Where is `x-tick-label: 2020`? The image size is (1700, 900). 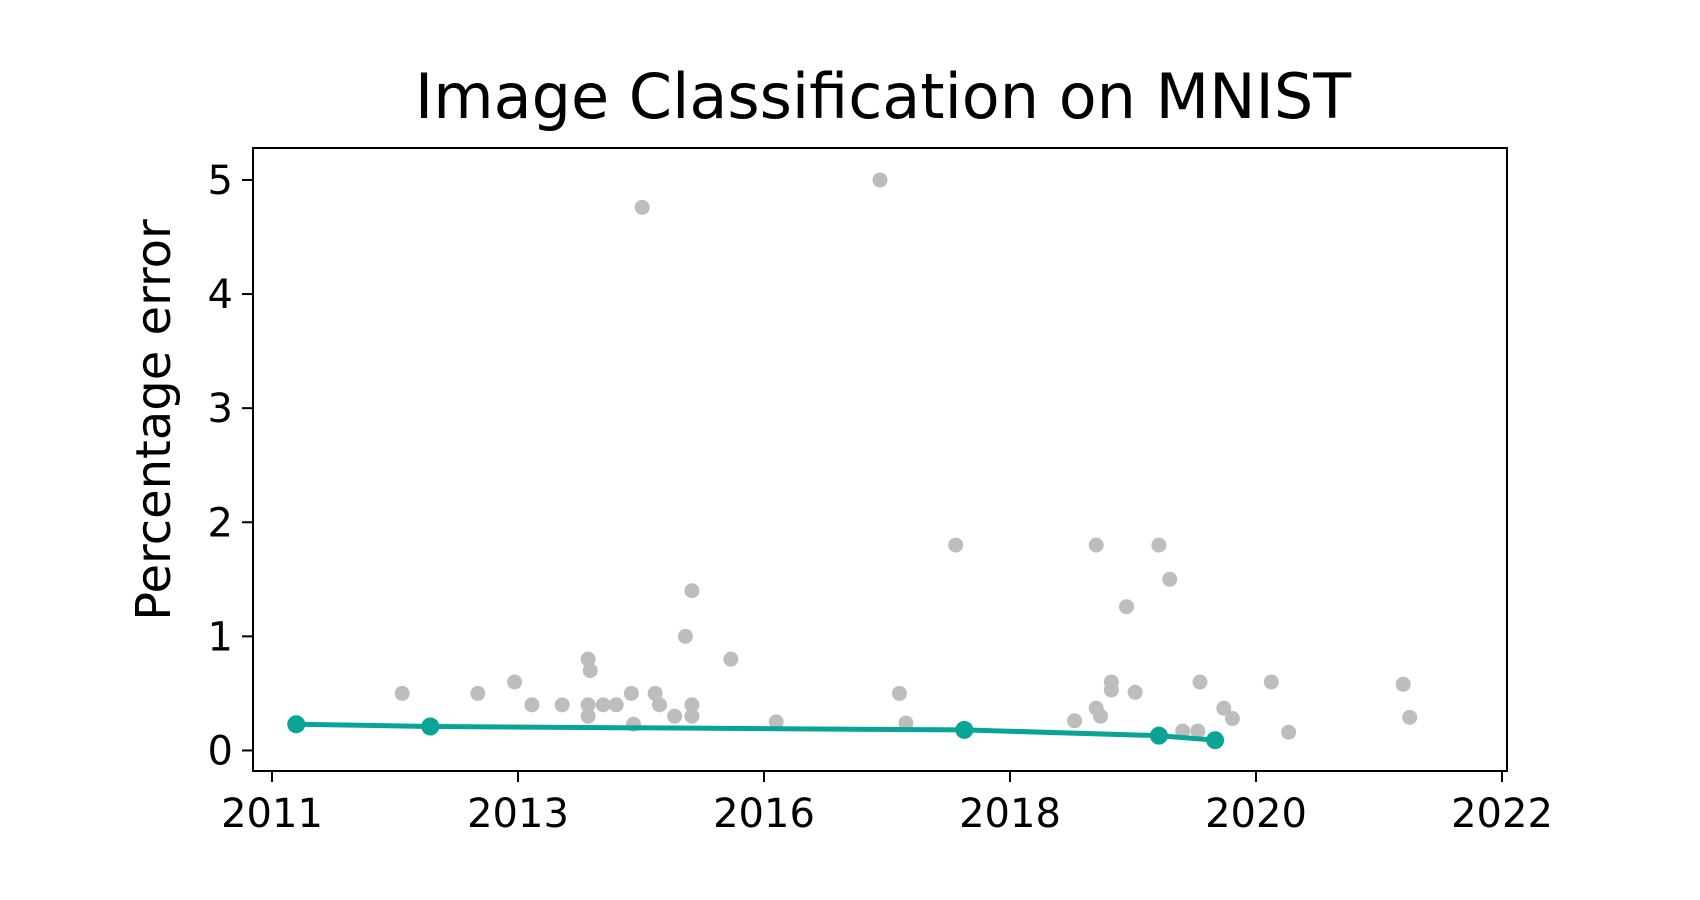
x-tick-label: 2020 is located at coordinates (1256, 814).